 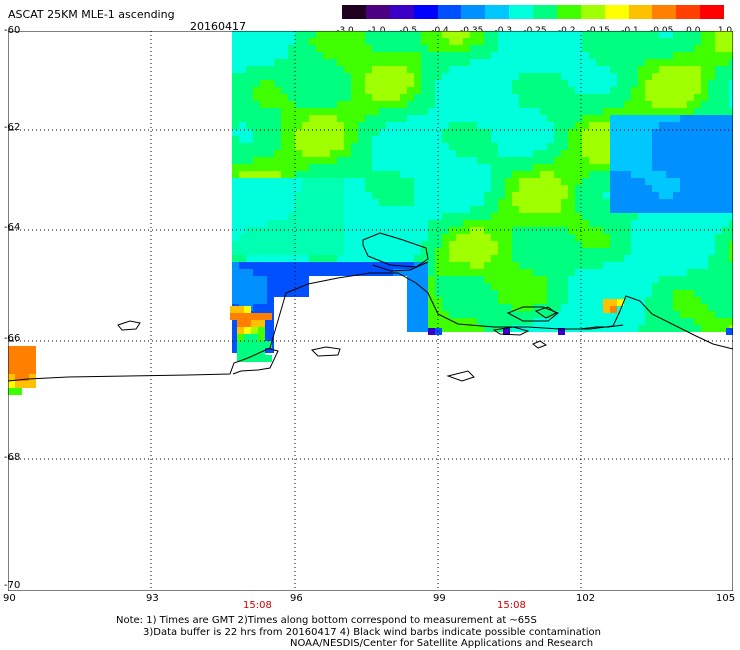 I want to click on map-date: 20160417, so click(x=218, y=26).